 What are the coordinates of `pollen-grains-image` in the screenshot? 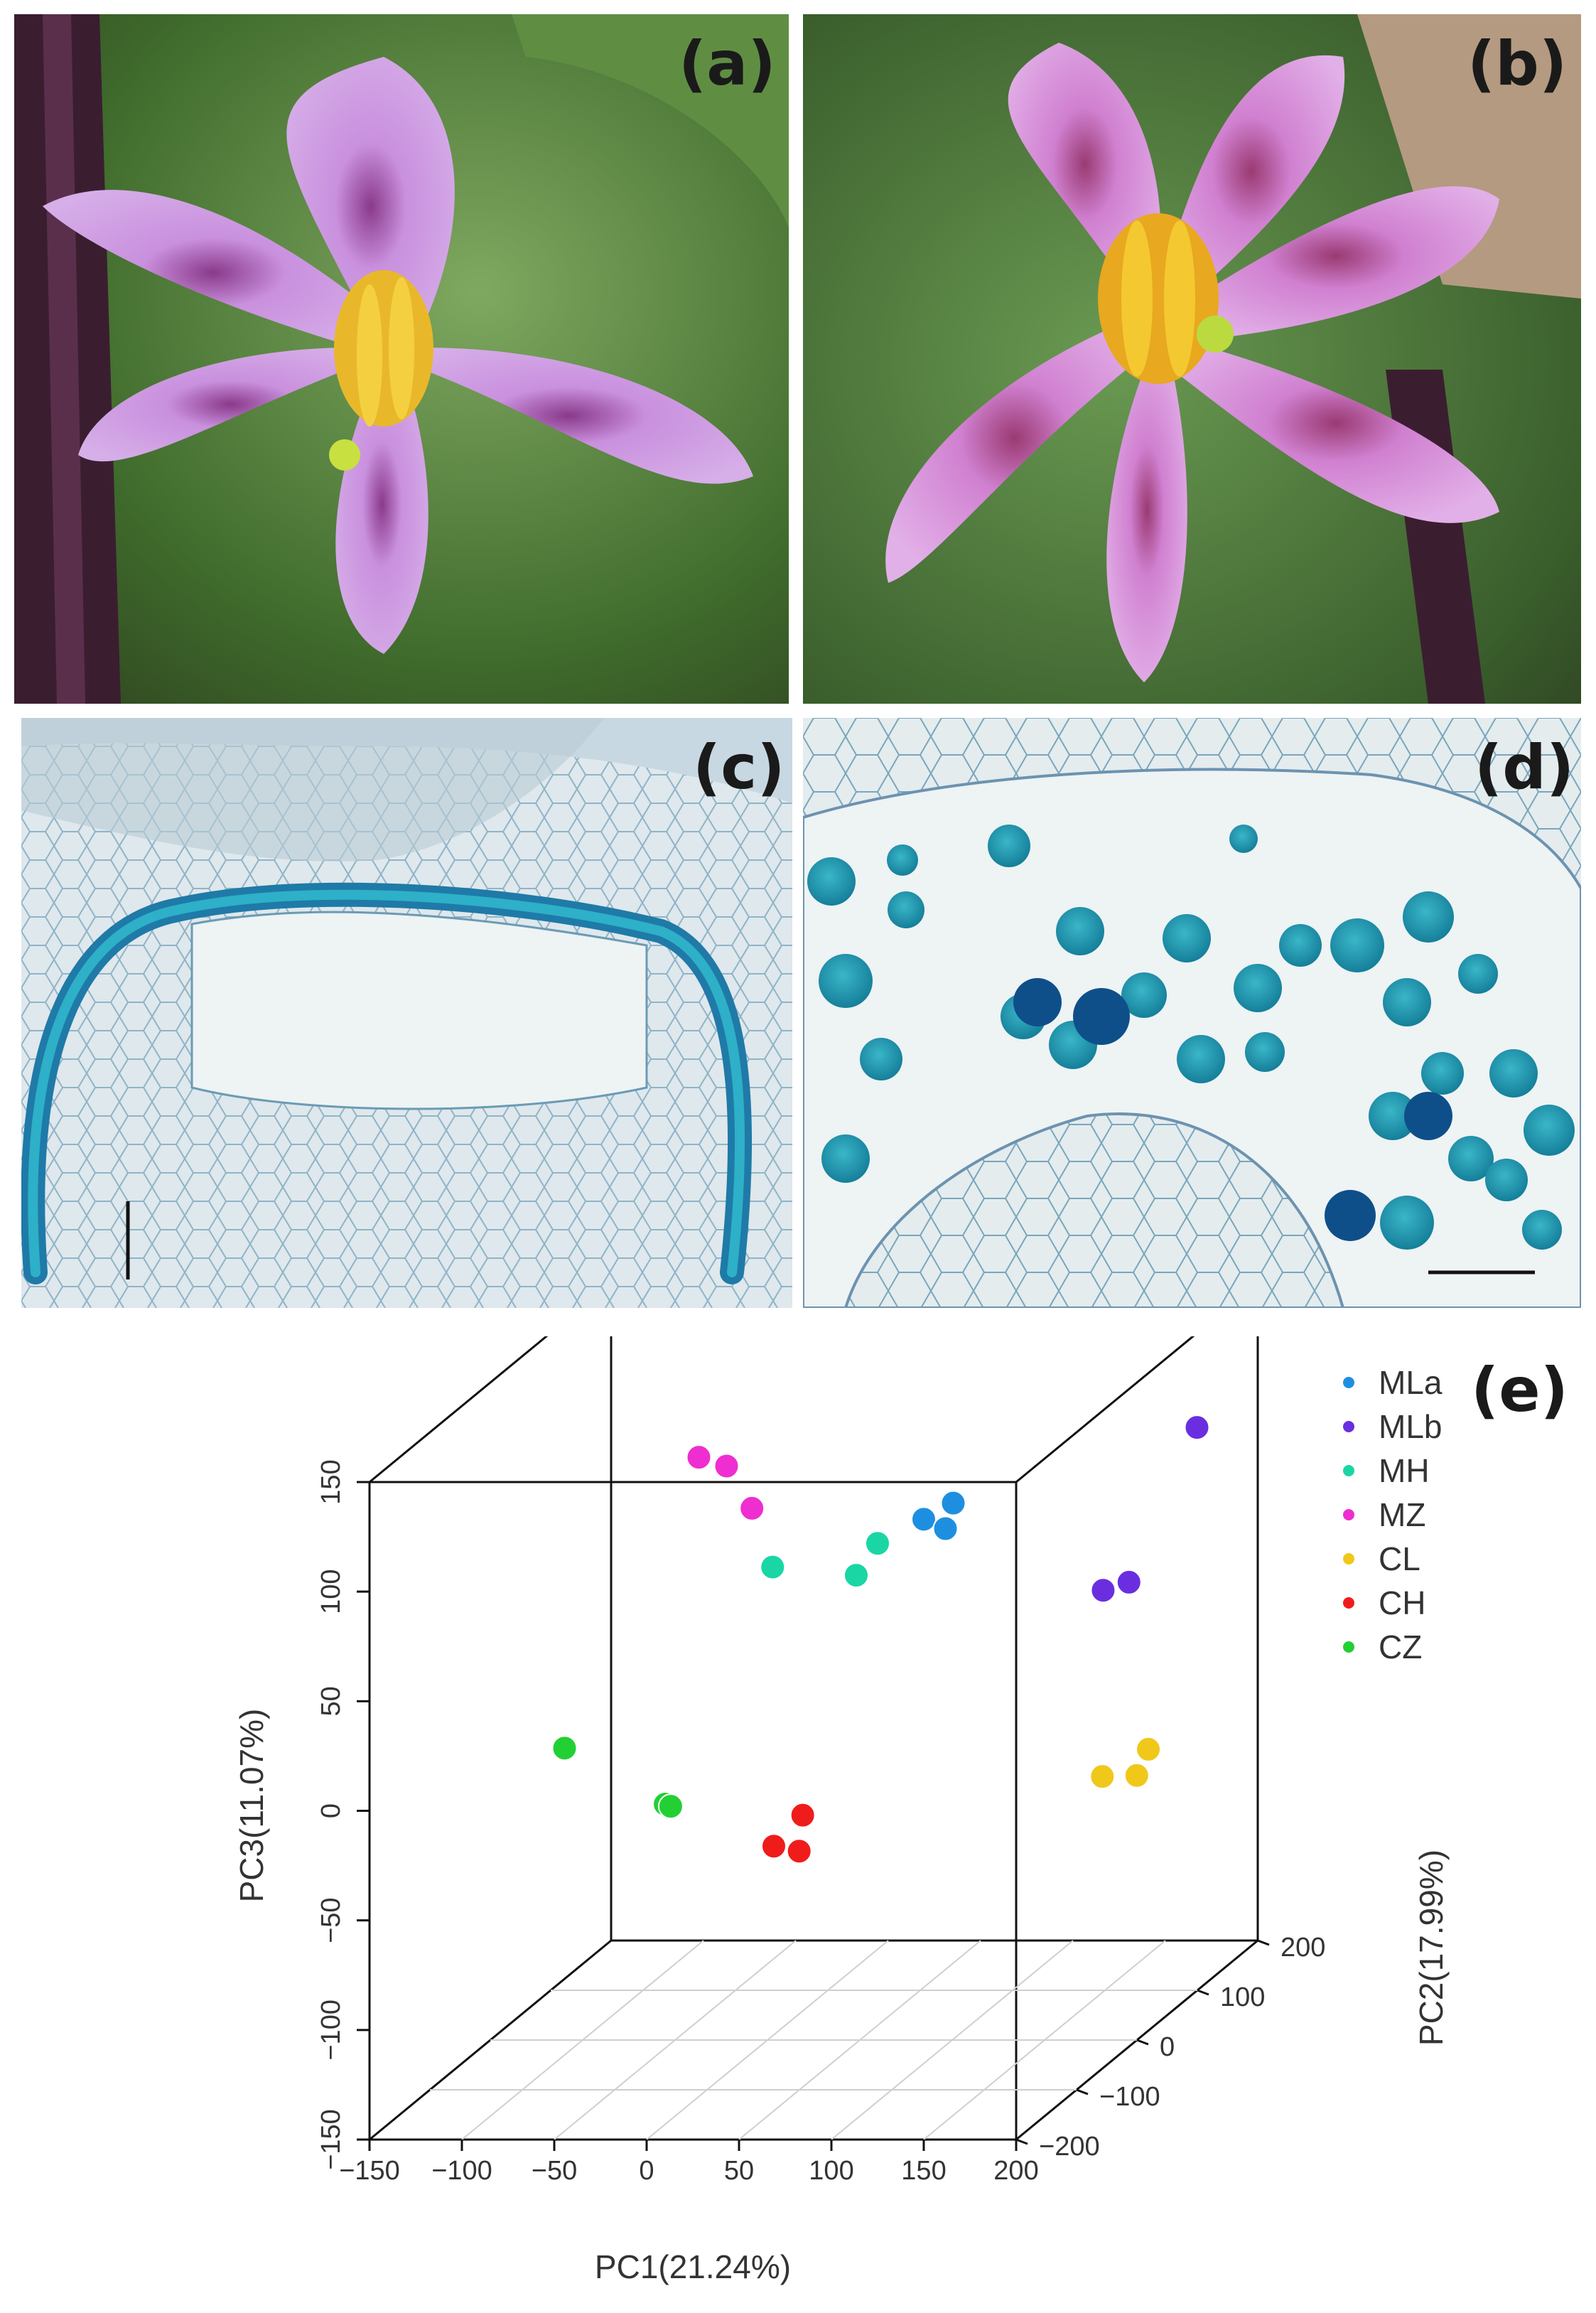 It's located at (1192, 1013).